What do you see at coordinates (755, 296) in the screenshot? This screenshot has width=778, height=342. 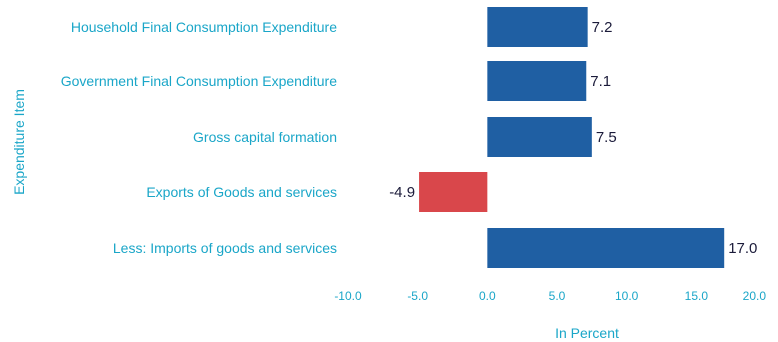 I see `x-tick-label: 20.0` at bounding box center [755, 296].